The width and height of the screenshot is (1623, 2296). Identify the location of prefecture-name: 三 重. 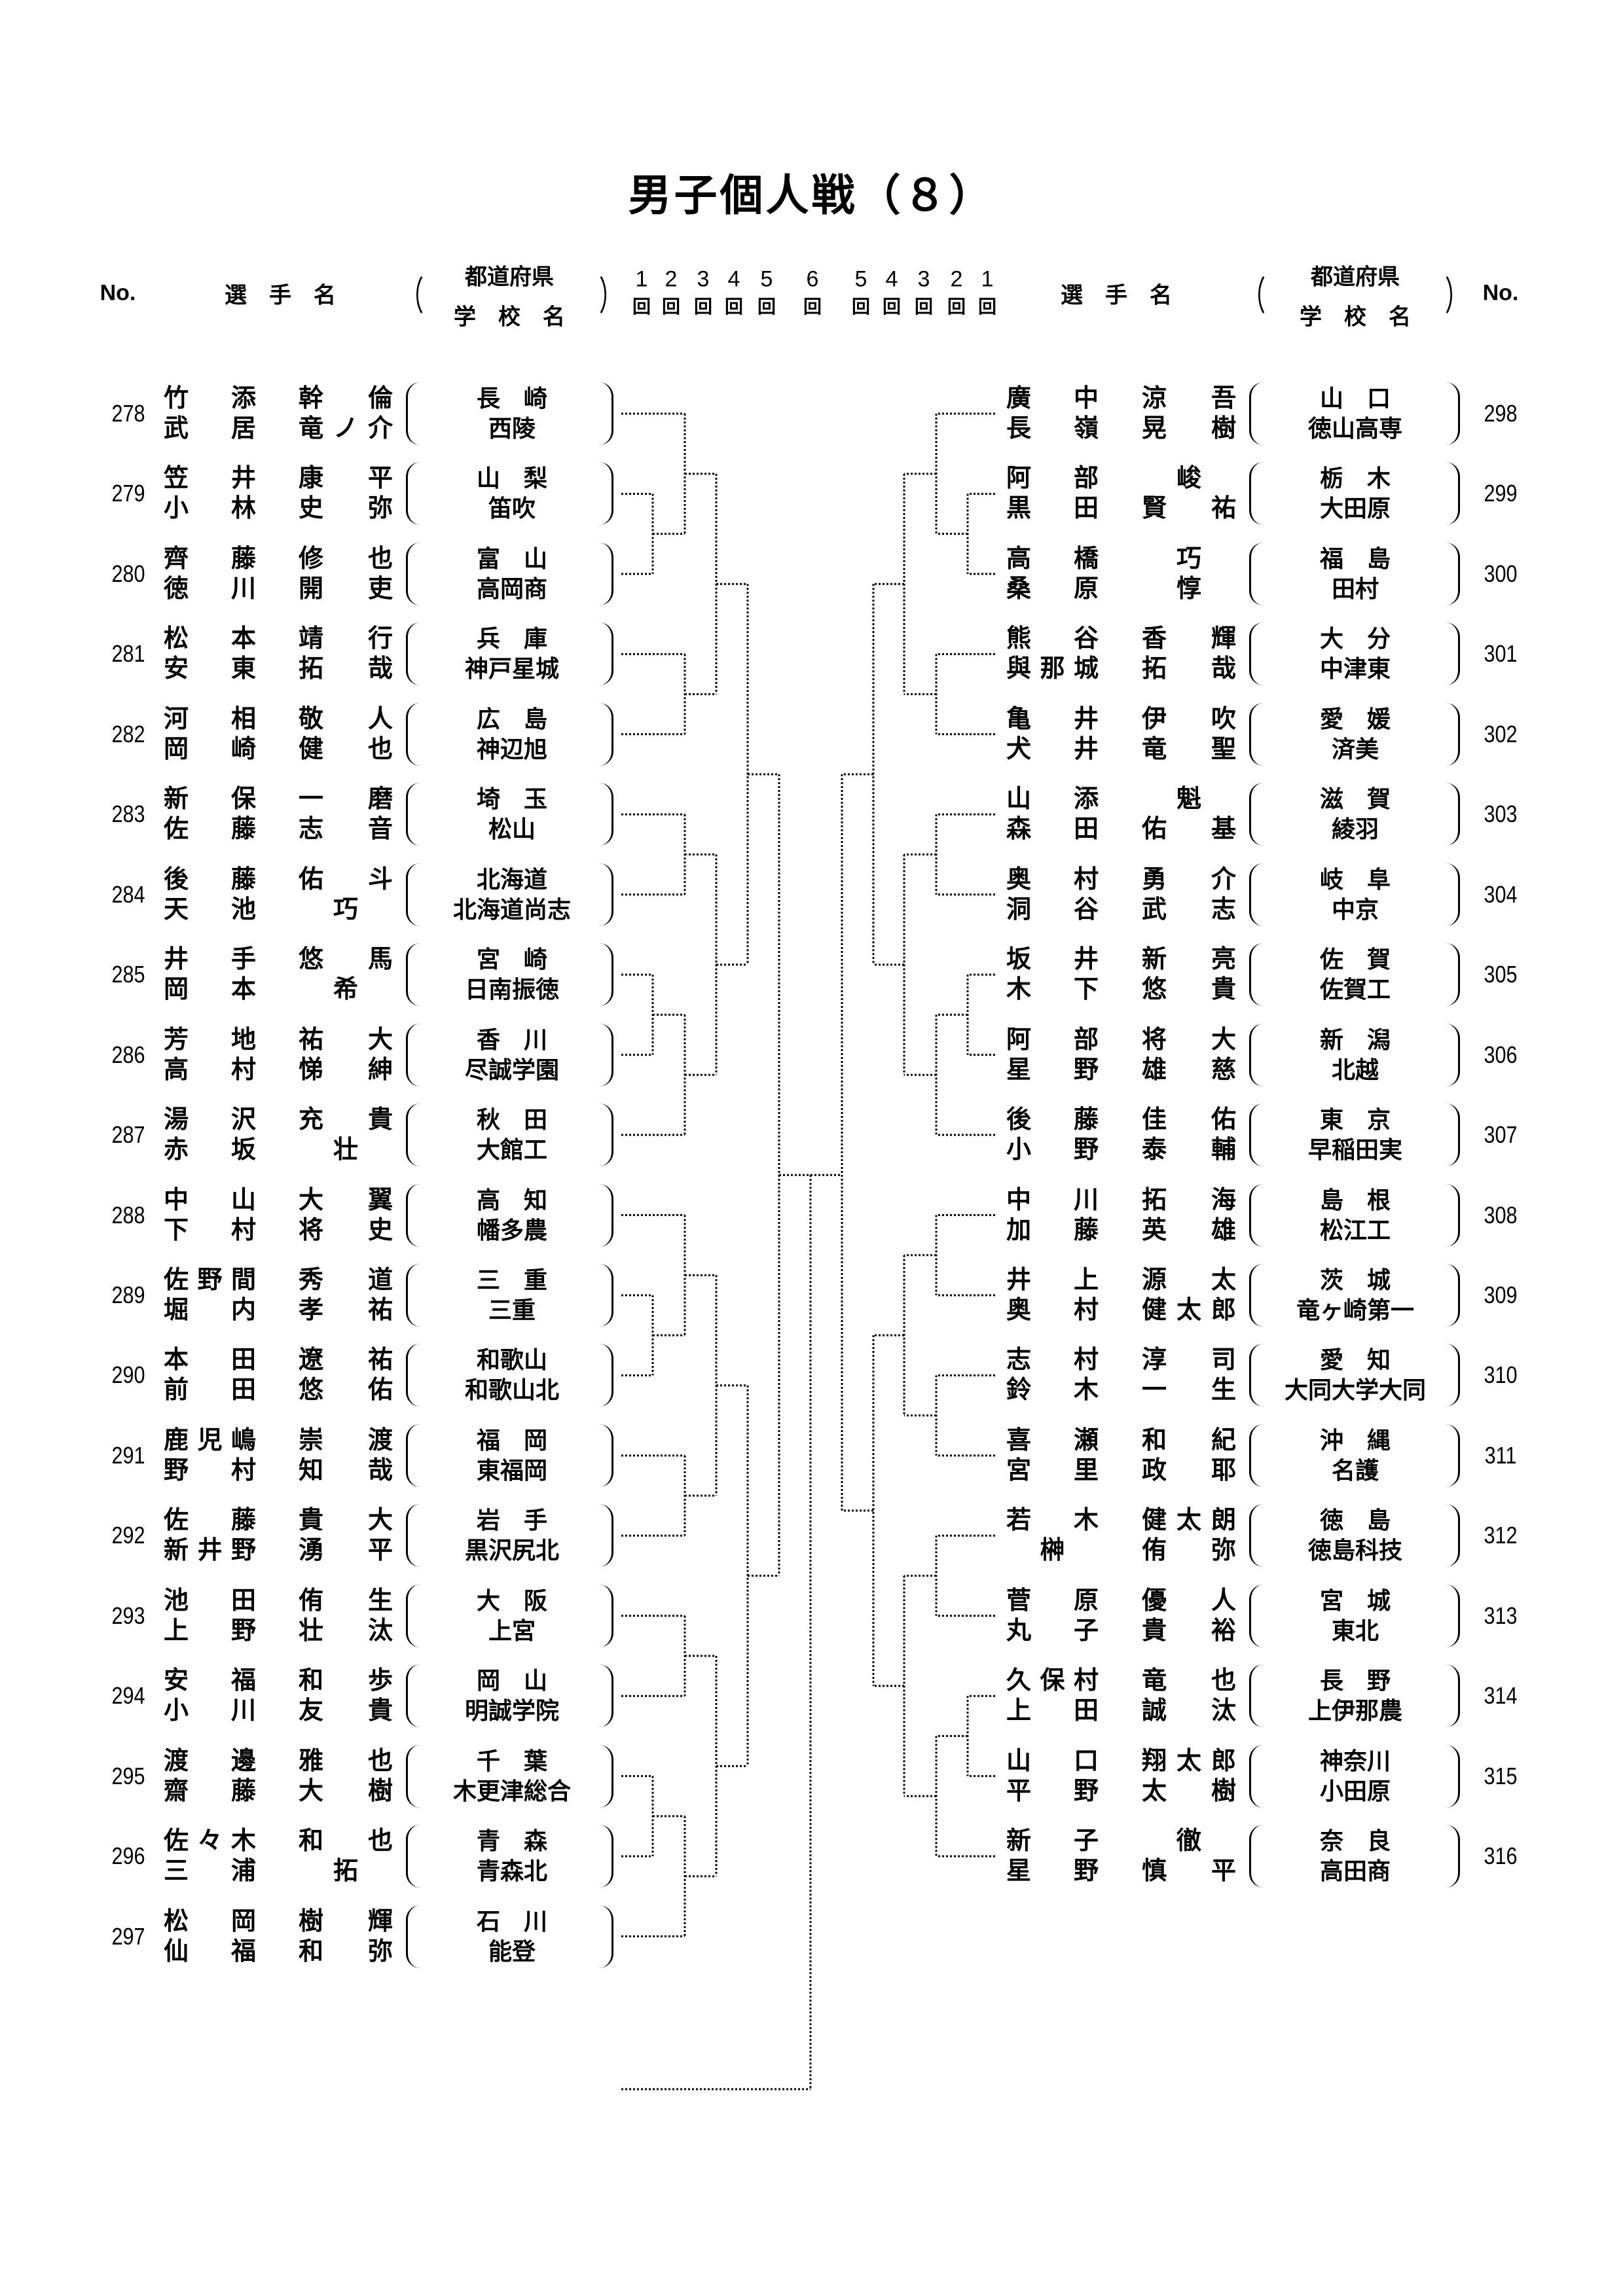
(512, 1279).